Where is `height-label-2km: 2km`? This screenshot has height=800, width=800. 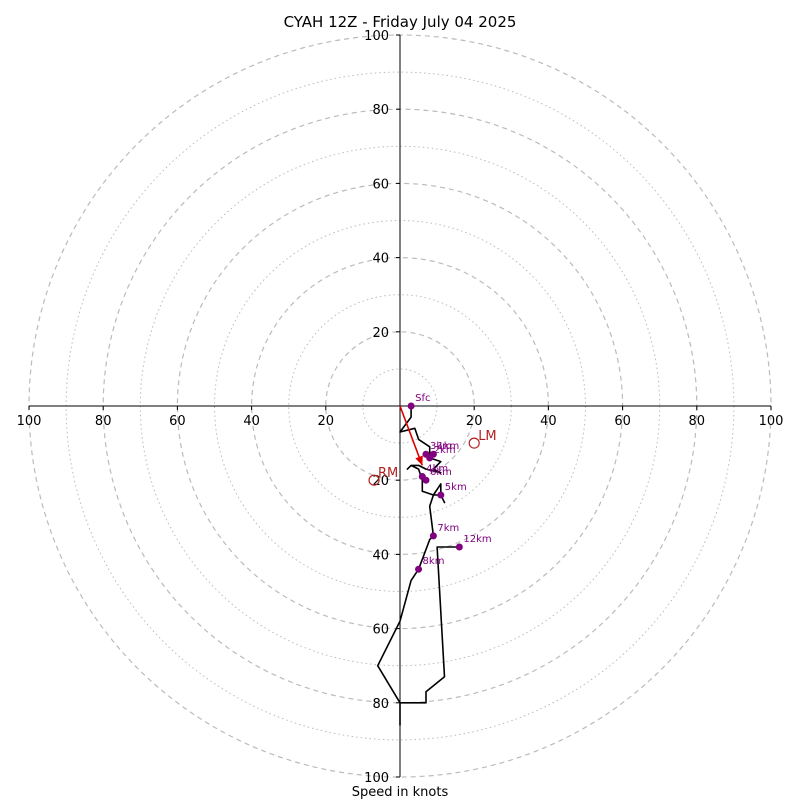
height-label-2km: 2km is located at coordinates (445, 450).